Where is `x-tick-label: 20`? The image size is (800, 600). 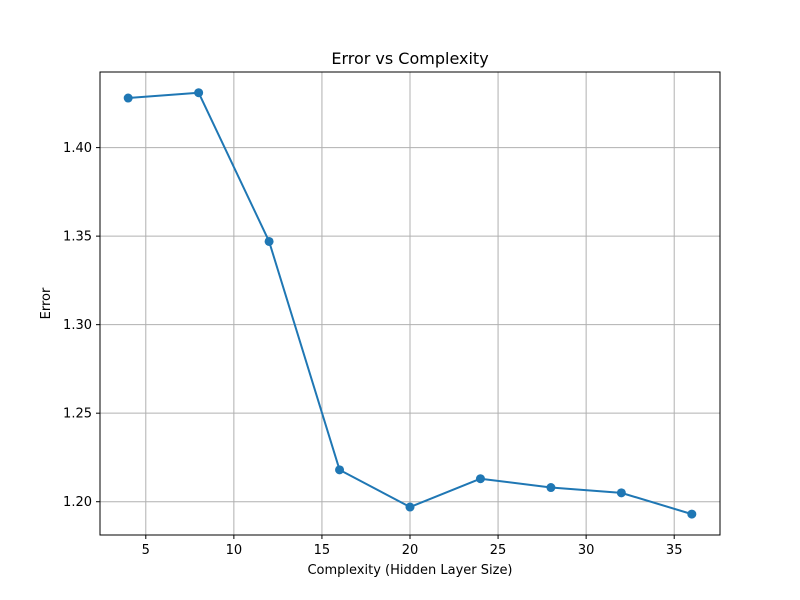
x-tick-label: 20 is located at coordinates (410, 550).